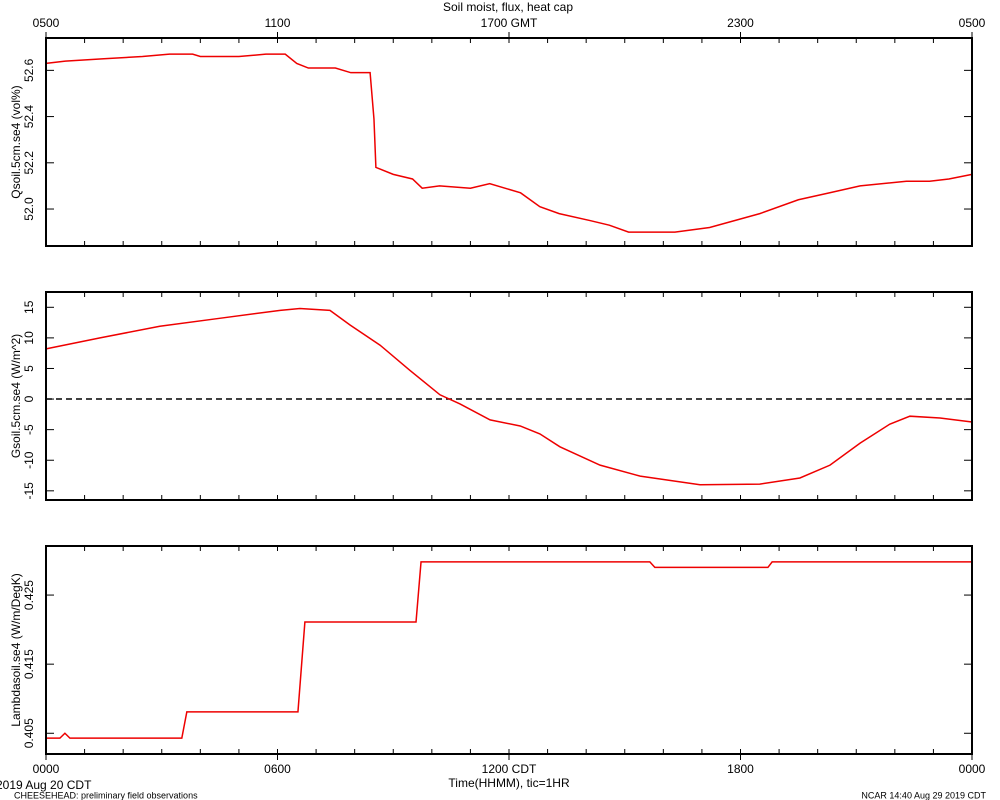  I want to click on y-tick-label: -5, so click(29, 429).